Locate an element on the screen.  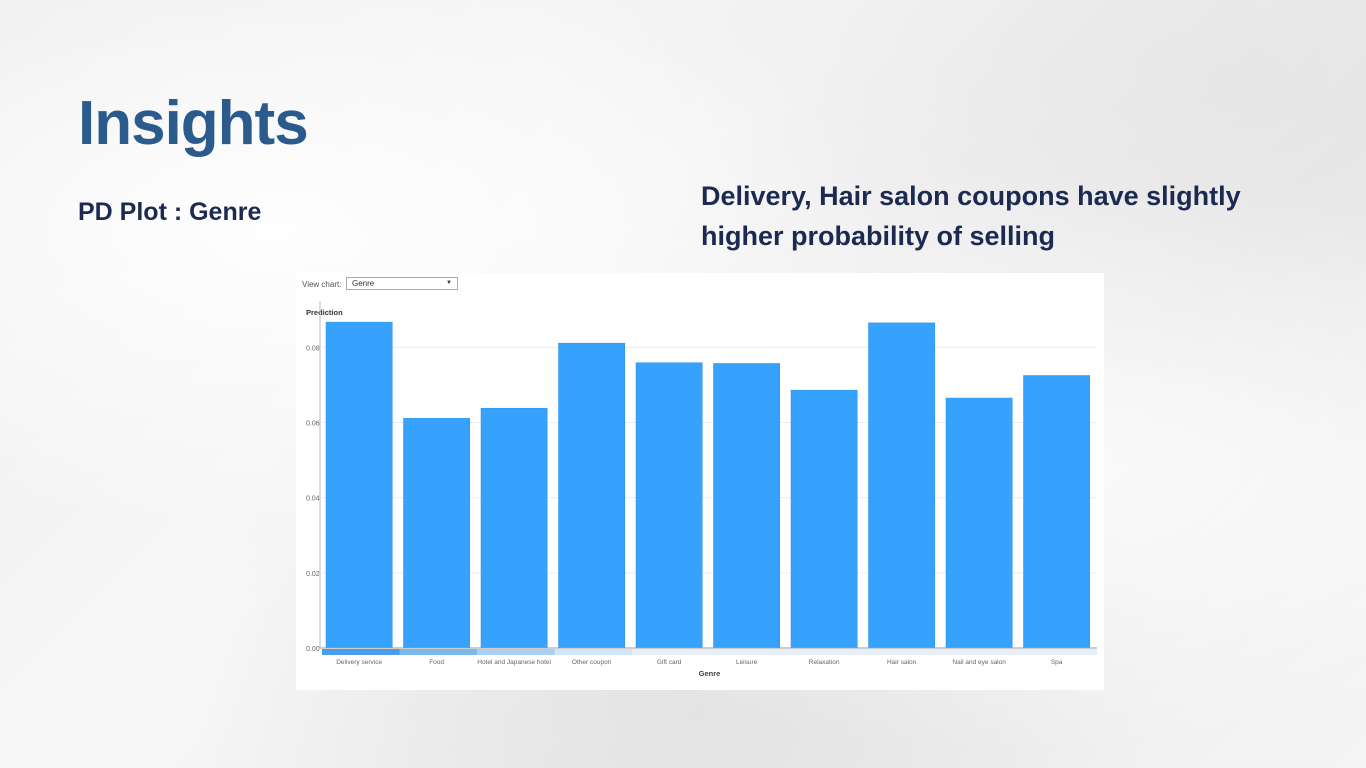
range-scrollbar is located at coordinates (709, 652).